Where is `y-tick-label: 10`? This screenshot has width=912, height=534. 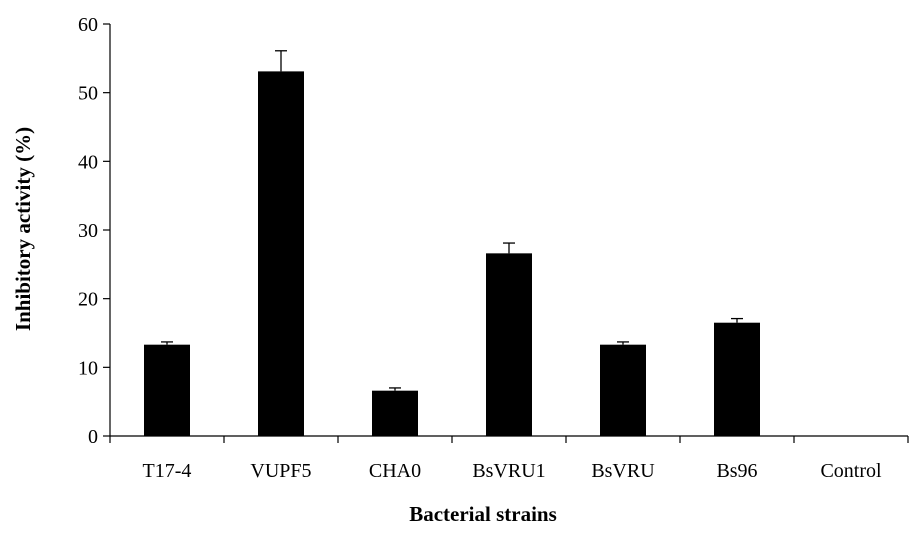 y-tick-label: 10 is located at coordinates (88, 368).